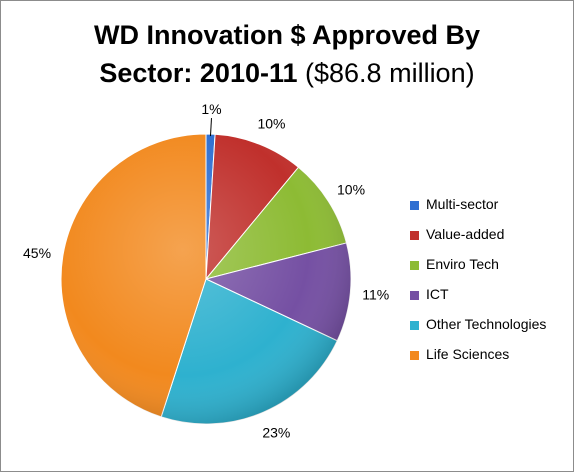 The width and height of the screenshot is (574, 472). I want to click on chart-title-line2: Sector: 2010-11 ($86.8 million), so click(287, 73).